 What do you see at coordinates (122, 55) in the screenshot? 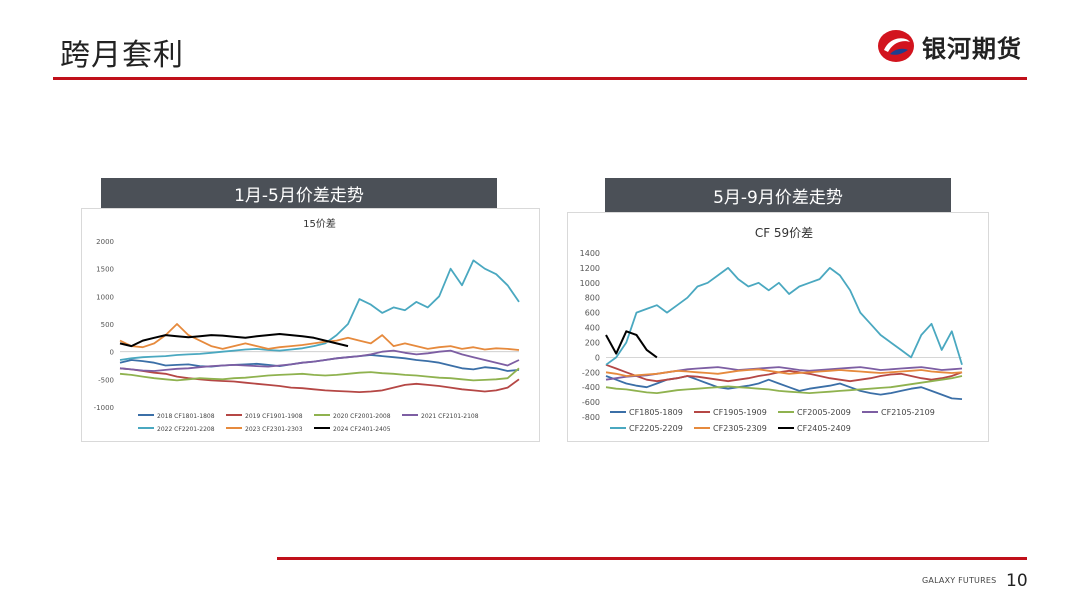
I see `page-title: 跨月套利` at bounding box center [122, 55].